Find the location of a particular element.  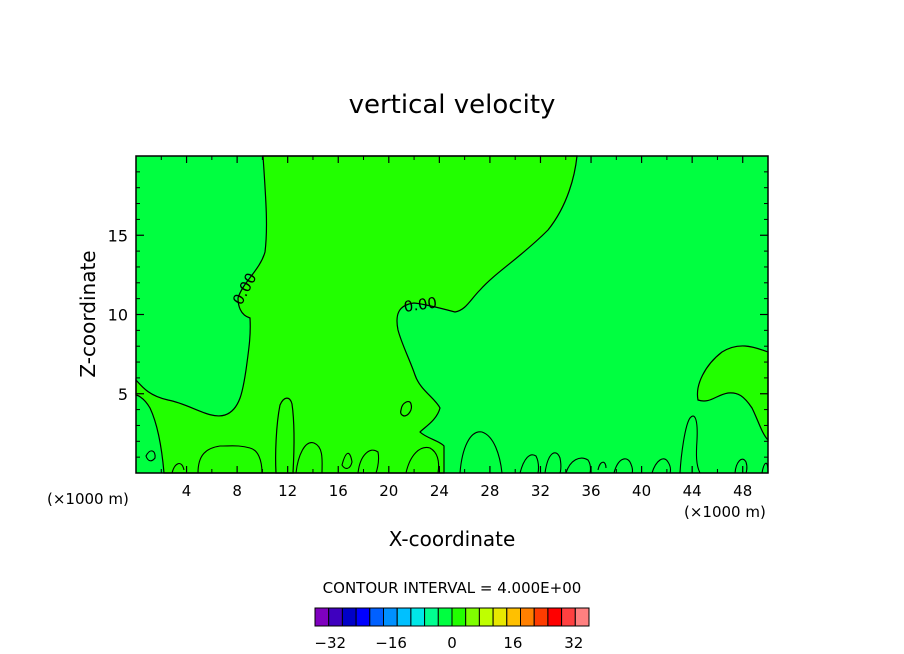

colorbar-label-0: −32 is located at coordinates (330, 643).